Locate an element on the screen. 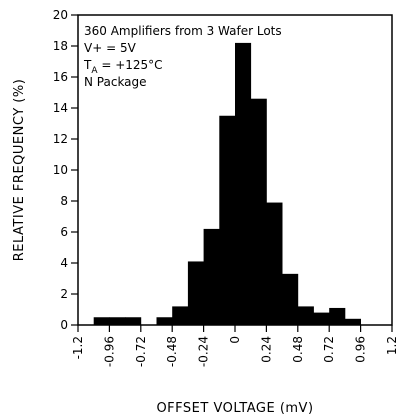 The width and height of the screenshot is (397, 419). annotation-line-3: TA = +125°C is located at coordinates (123, 67).